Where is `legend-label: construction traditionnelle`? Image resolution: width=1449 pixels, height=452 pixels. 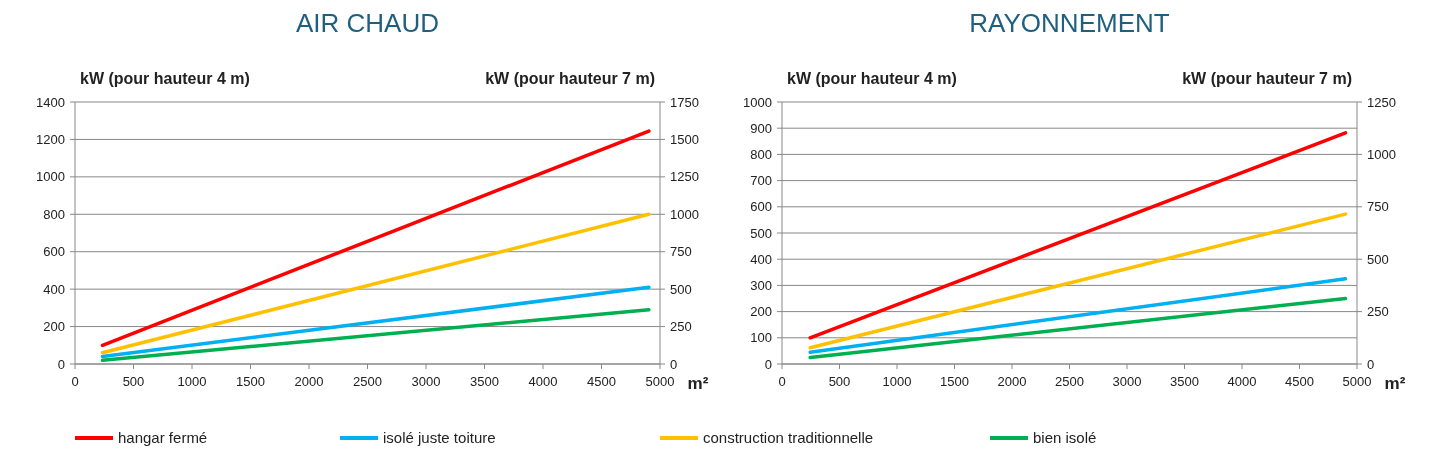 legend-label: construction traditionnelle is located at coordinates (788, 437).